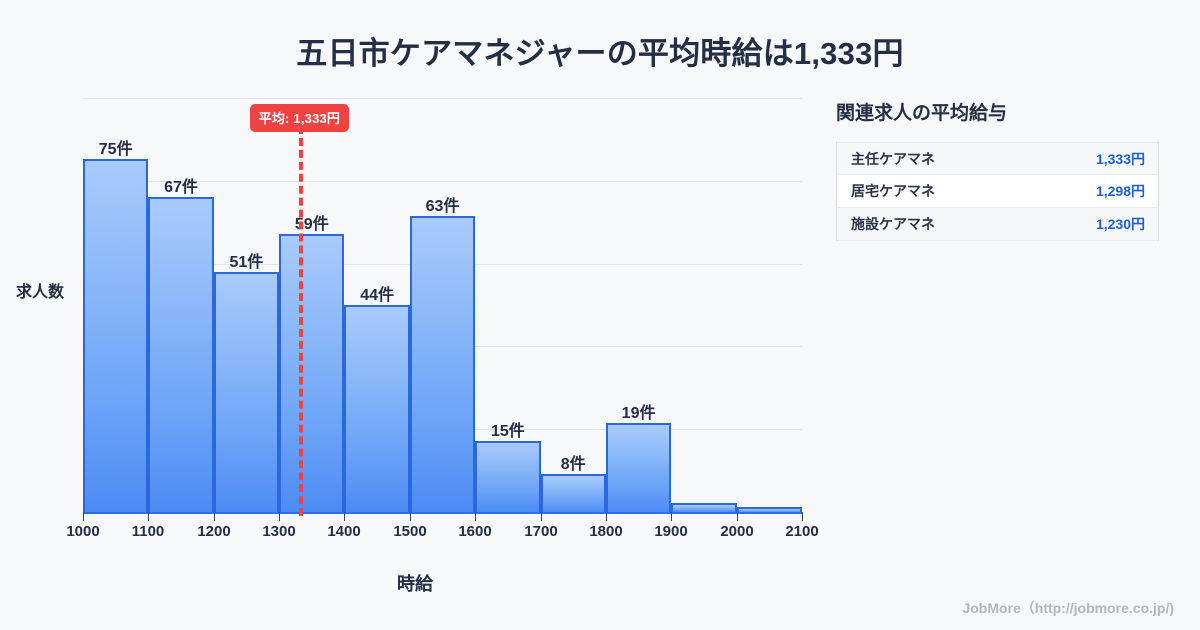  Describe the element at coordinates (1120, 191) in the screenshot. I see `salary-row-value: 1,298円` at that location.